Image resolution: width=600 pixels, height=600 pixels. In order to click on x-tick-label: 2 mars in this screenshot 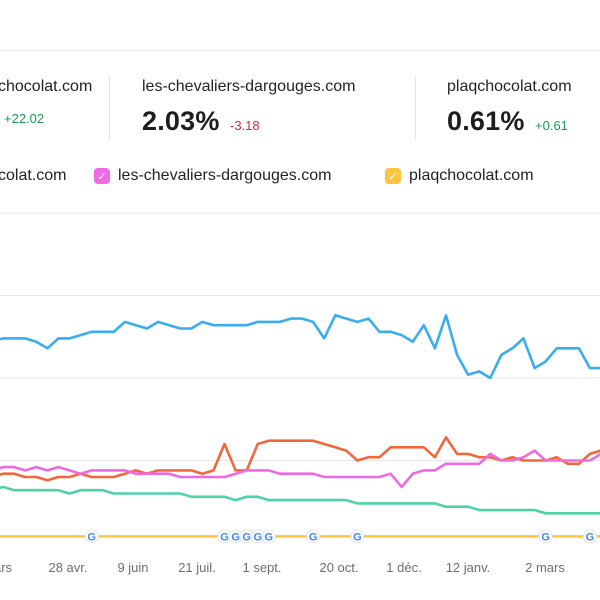, I will do `click(545, 567)`.